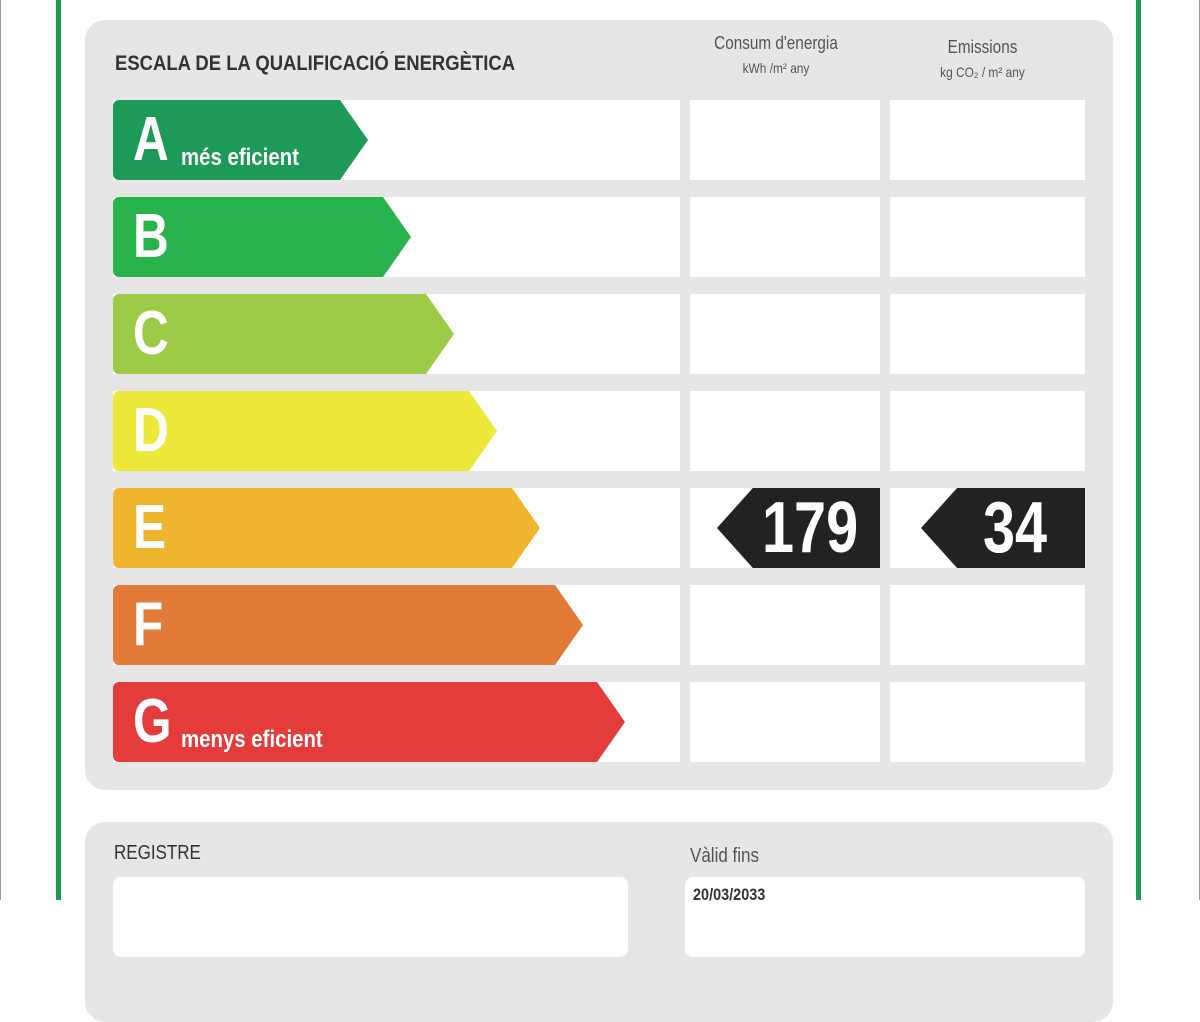 This screenshot has height=1022, width=1200. Describe the element at coordinates (240, 157) in the screenshot. I see `class-sublabel: més eficient` at that location.